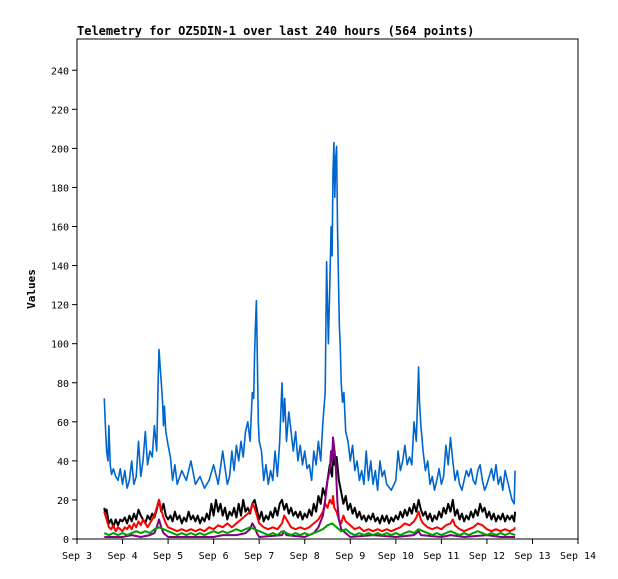 The width and height of the screenshot is (618, 579). Describe the element at coordinates (66, 540) in the screenshot. I see `y-tick-label: 0` at that location.